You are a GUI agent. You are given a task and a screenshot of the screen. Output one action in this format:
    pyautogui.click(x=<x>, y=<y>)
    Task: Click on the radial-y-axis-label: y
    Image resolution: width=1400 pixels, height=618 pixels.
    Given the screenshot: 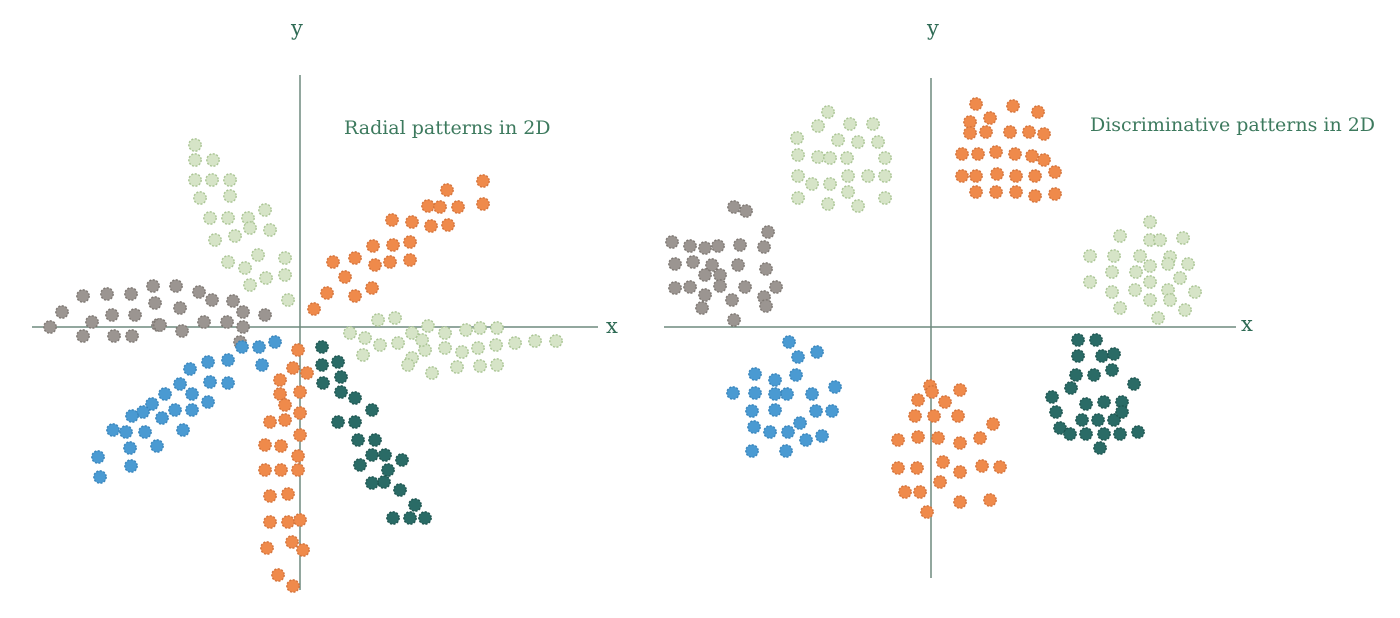 What is the action you would take?
    pyautogui.click(x=296, y=28)
    